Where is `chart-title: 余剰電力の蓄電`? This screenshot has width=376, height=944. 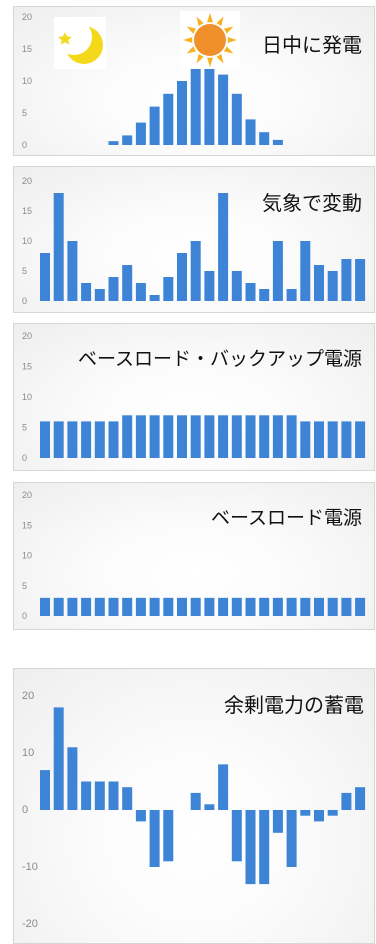
chart-title: 余剰電力の蓄電 is located at coordinates (294, 705).